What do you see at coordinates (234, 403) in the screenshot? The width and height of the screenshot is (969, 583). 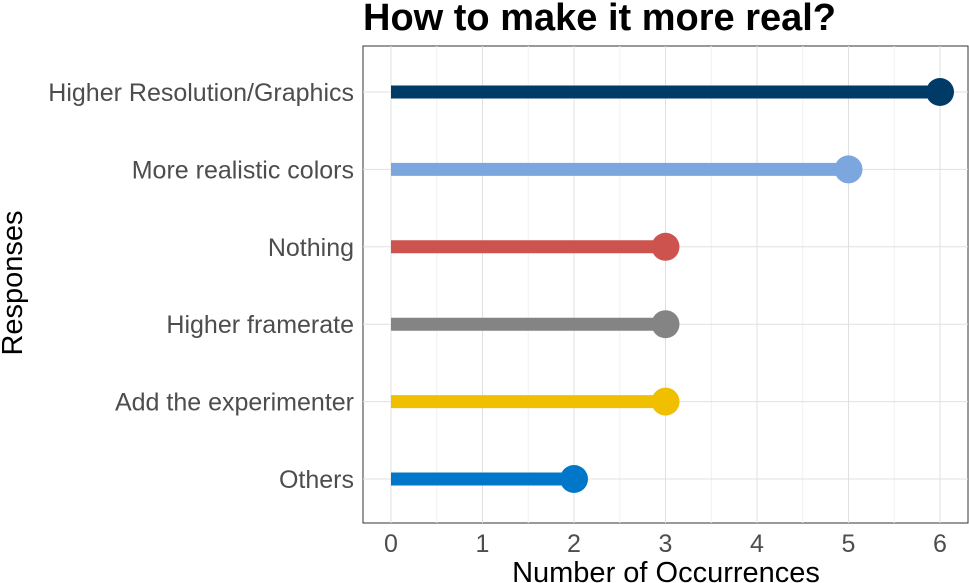 I see `y-tick-label: Add the experimenter` at bounding box center [234, 403].